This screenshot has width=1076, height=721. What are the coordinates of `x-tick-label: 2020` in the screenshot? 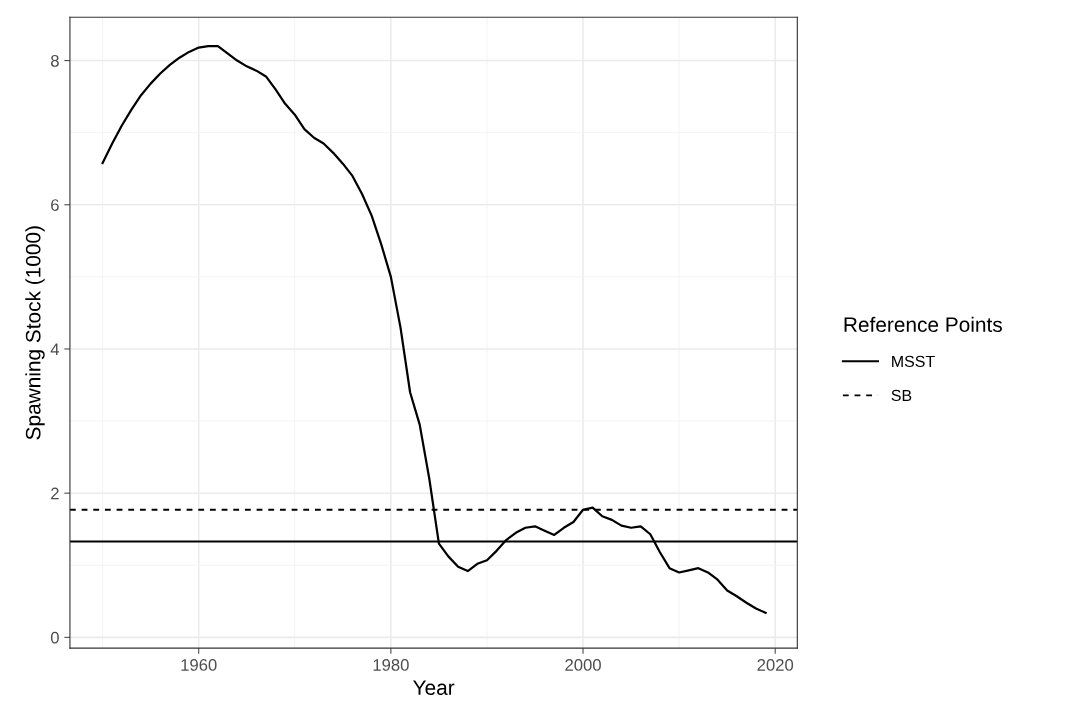 It's located at (775, 665).